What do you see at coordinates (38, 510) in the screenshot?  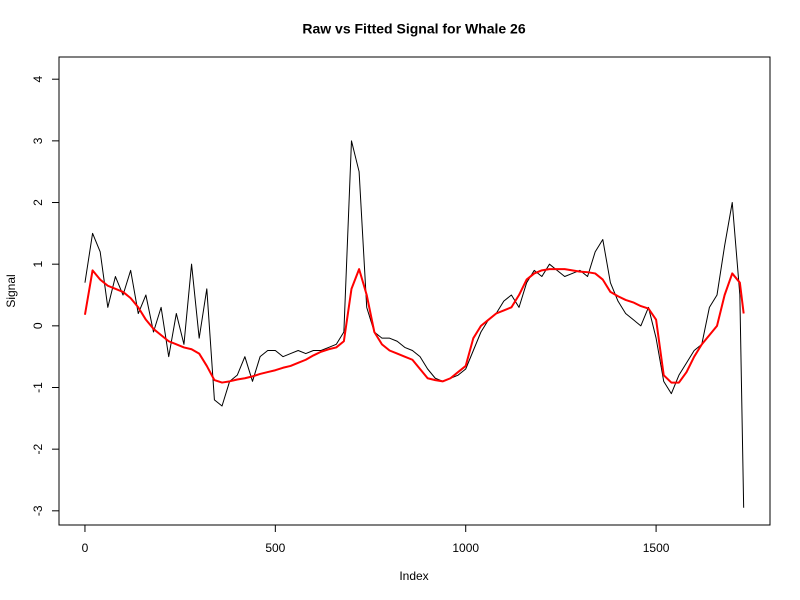 I see `y-tick-label: -3` at bounding box center [38, 510].